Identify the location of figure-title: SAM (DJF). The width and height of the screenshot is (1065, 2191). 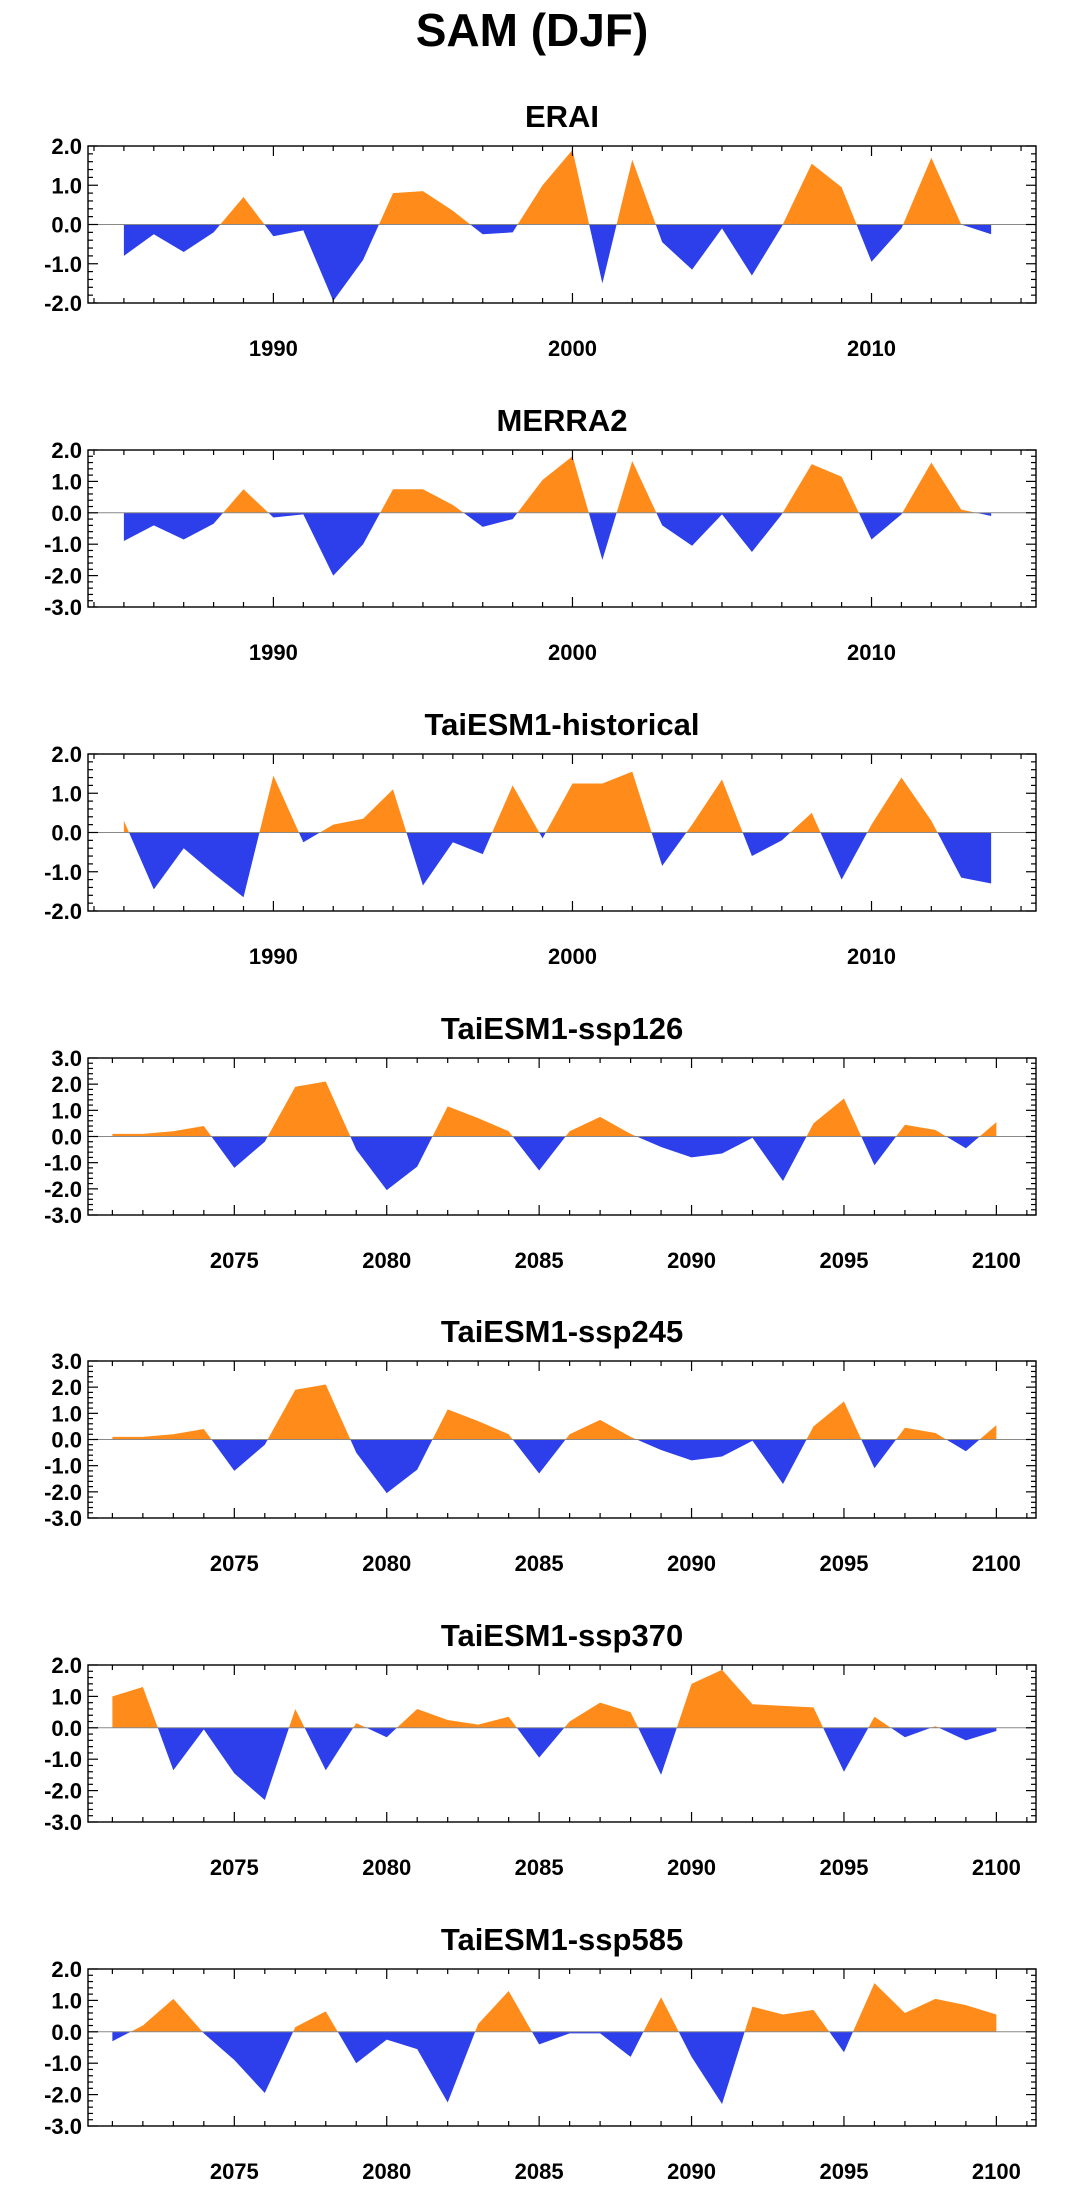
(532, 30).